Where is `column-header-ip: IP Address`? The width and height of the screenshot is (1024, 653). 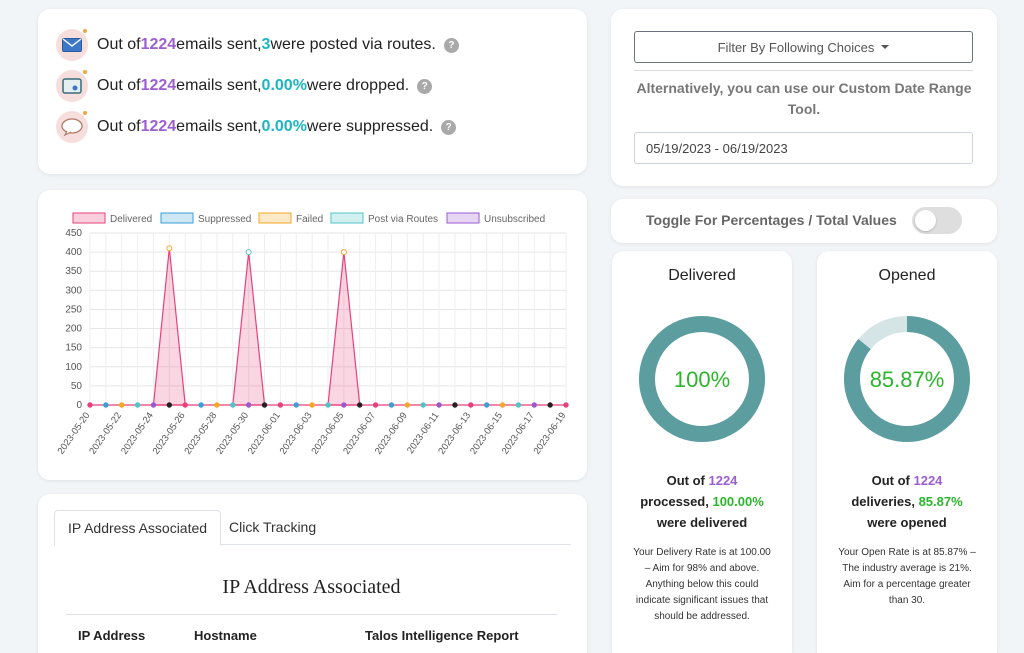 column-header-ip: IP Address is located at coordinates (112, 635).